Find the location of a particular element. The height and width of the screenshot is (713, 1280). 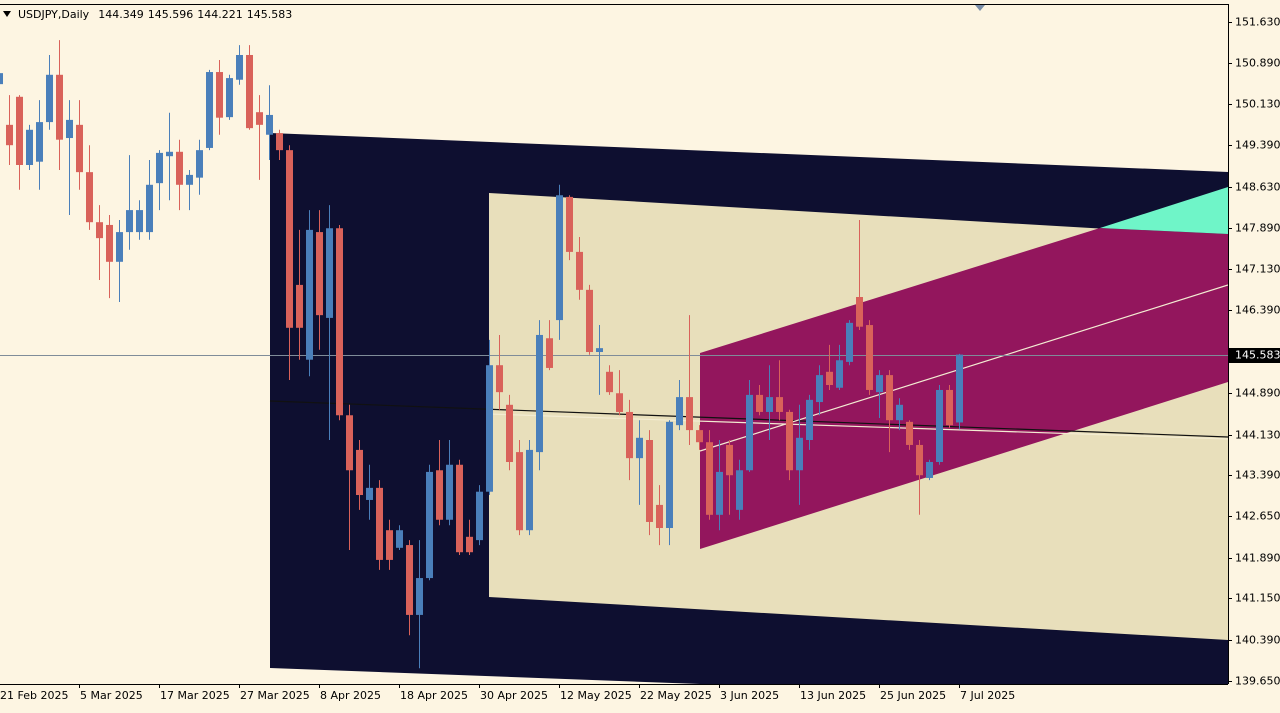

y-tick-label: 151.630 is located at coordinates (1257, 22).